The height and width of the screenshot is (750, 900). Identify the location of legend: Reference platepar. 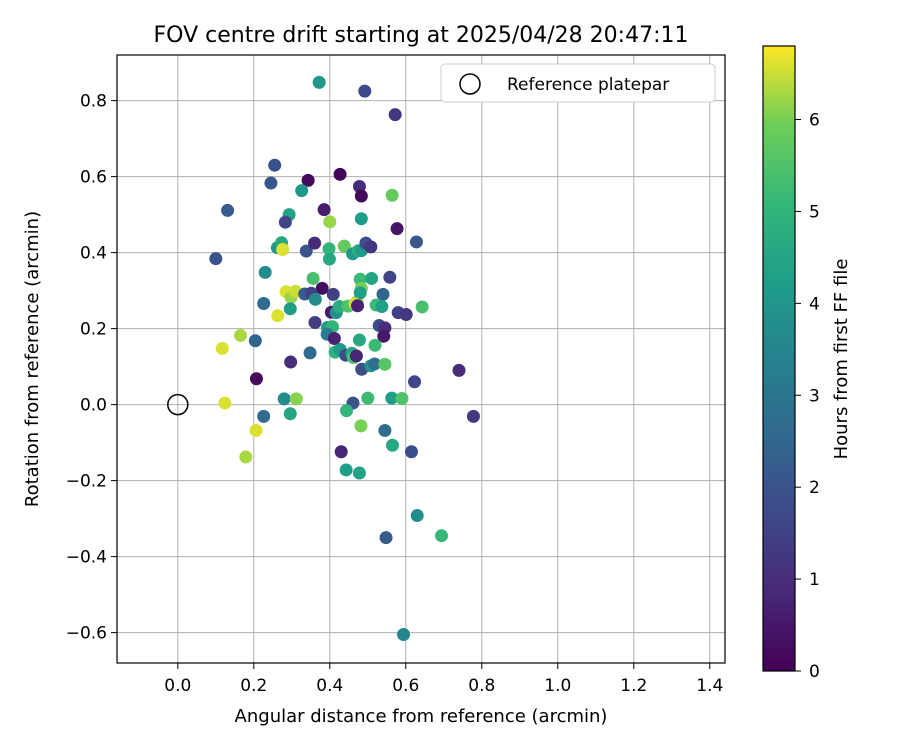
(578, 83).